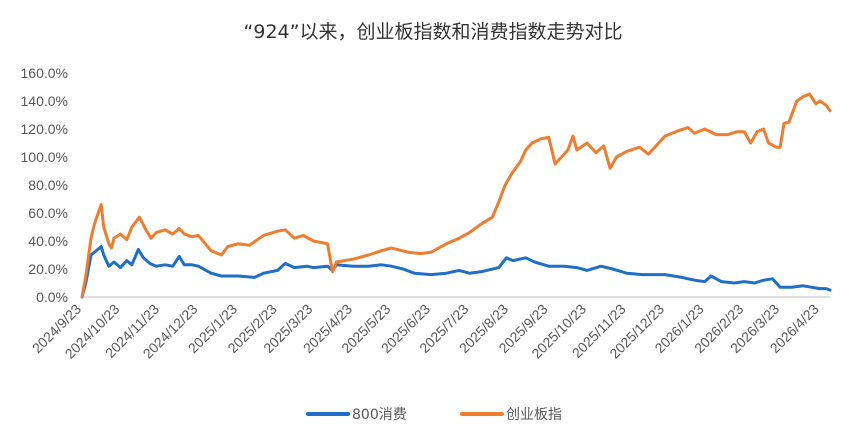 This screenshot has height=445, width=866. Describe the element at coordinates (433, 32) in the screenshot. I see `chart-title: “924”以来，创业板指数和消费指数走势对比` at that location.